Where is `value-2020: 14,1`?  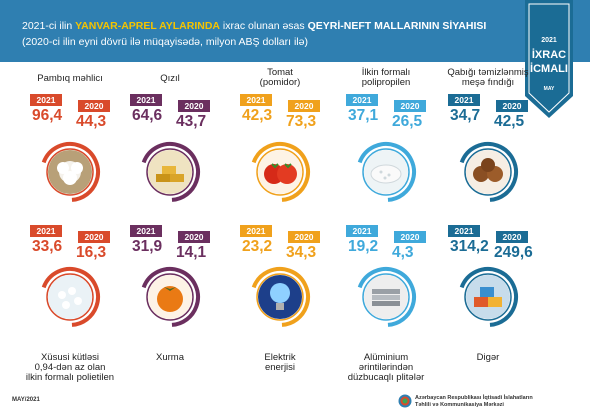
value-2020: 14,1 is located at coordinates (191, 252).